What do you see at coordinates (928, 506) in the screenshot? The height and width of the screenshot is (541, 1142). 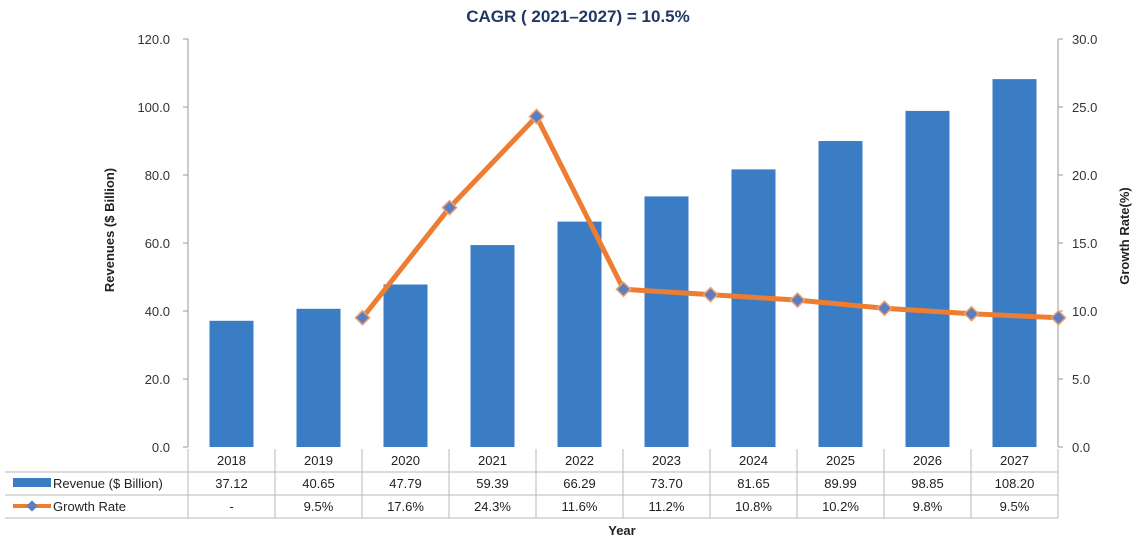 I see `growth-rate-value: 9.8%` at bounding box center [928, 506].